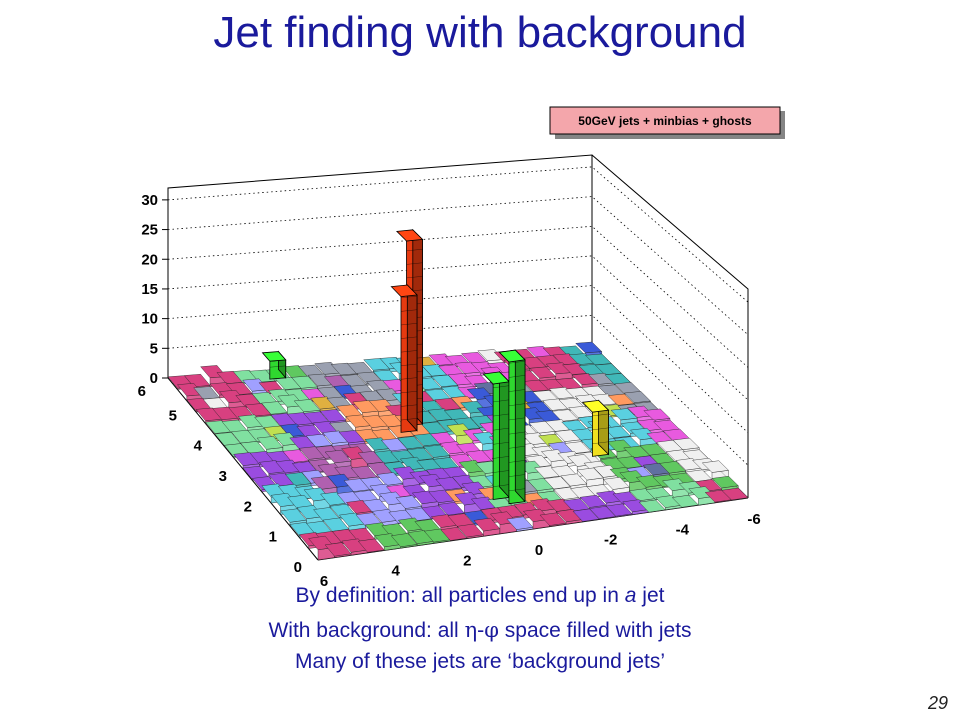  I want to click on jet-green-small-band, so click(277, 366).